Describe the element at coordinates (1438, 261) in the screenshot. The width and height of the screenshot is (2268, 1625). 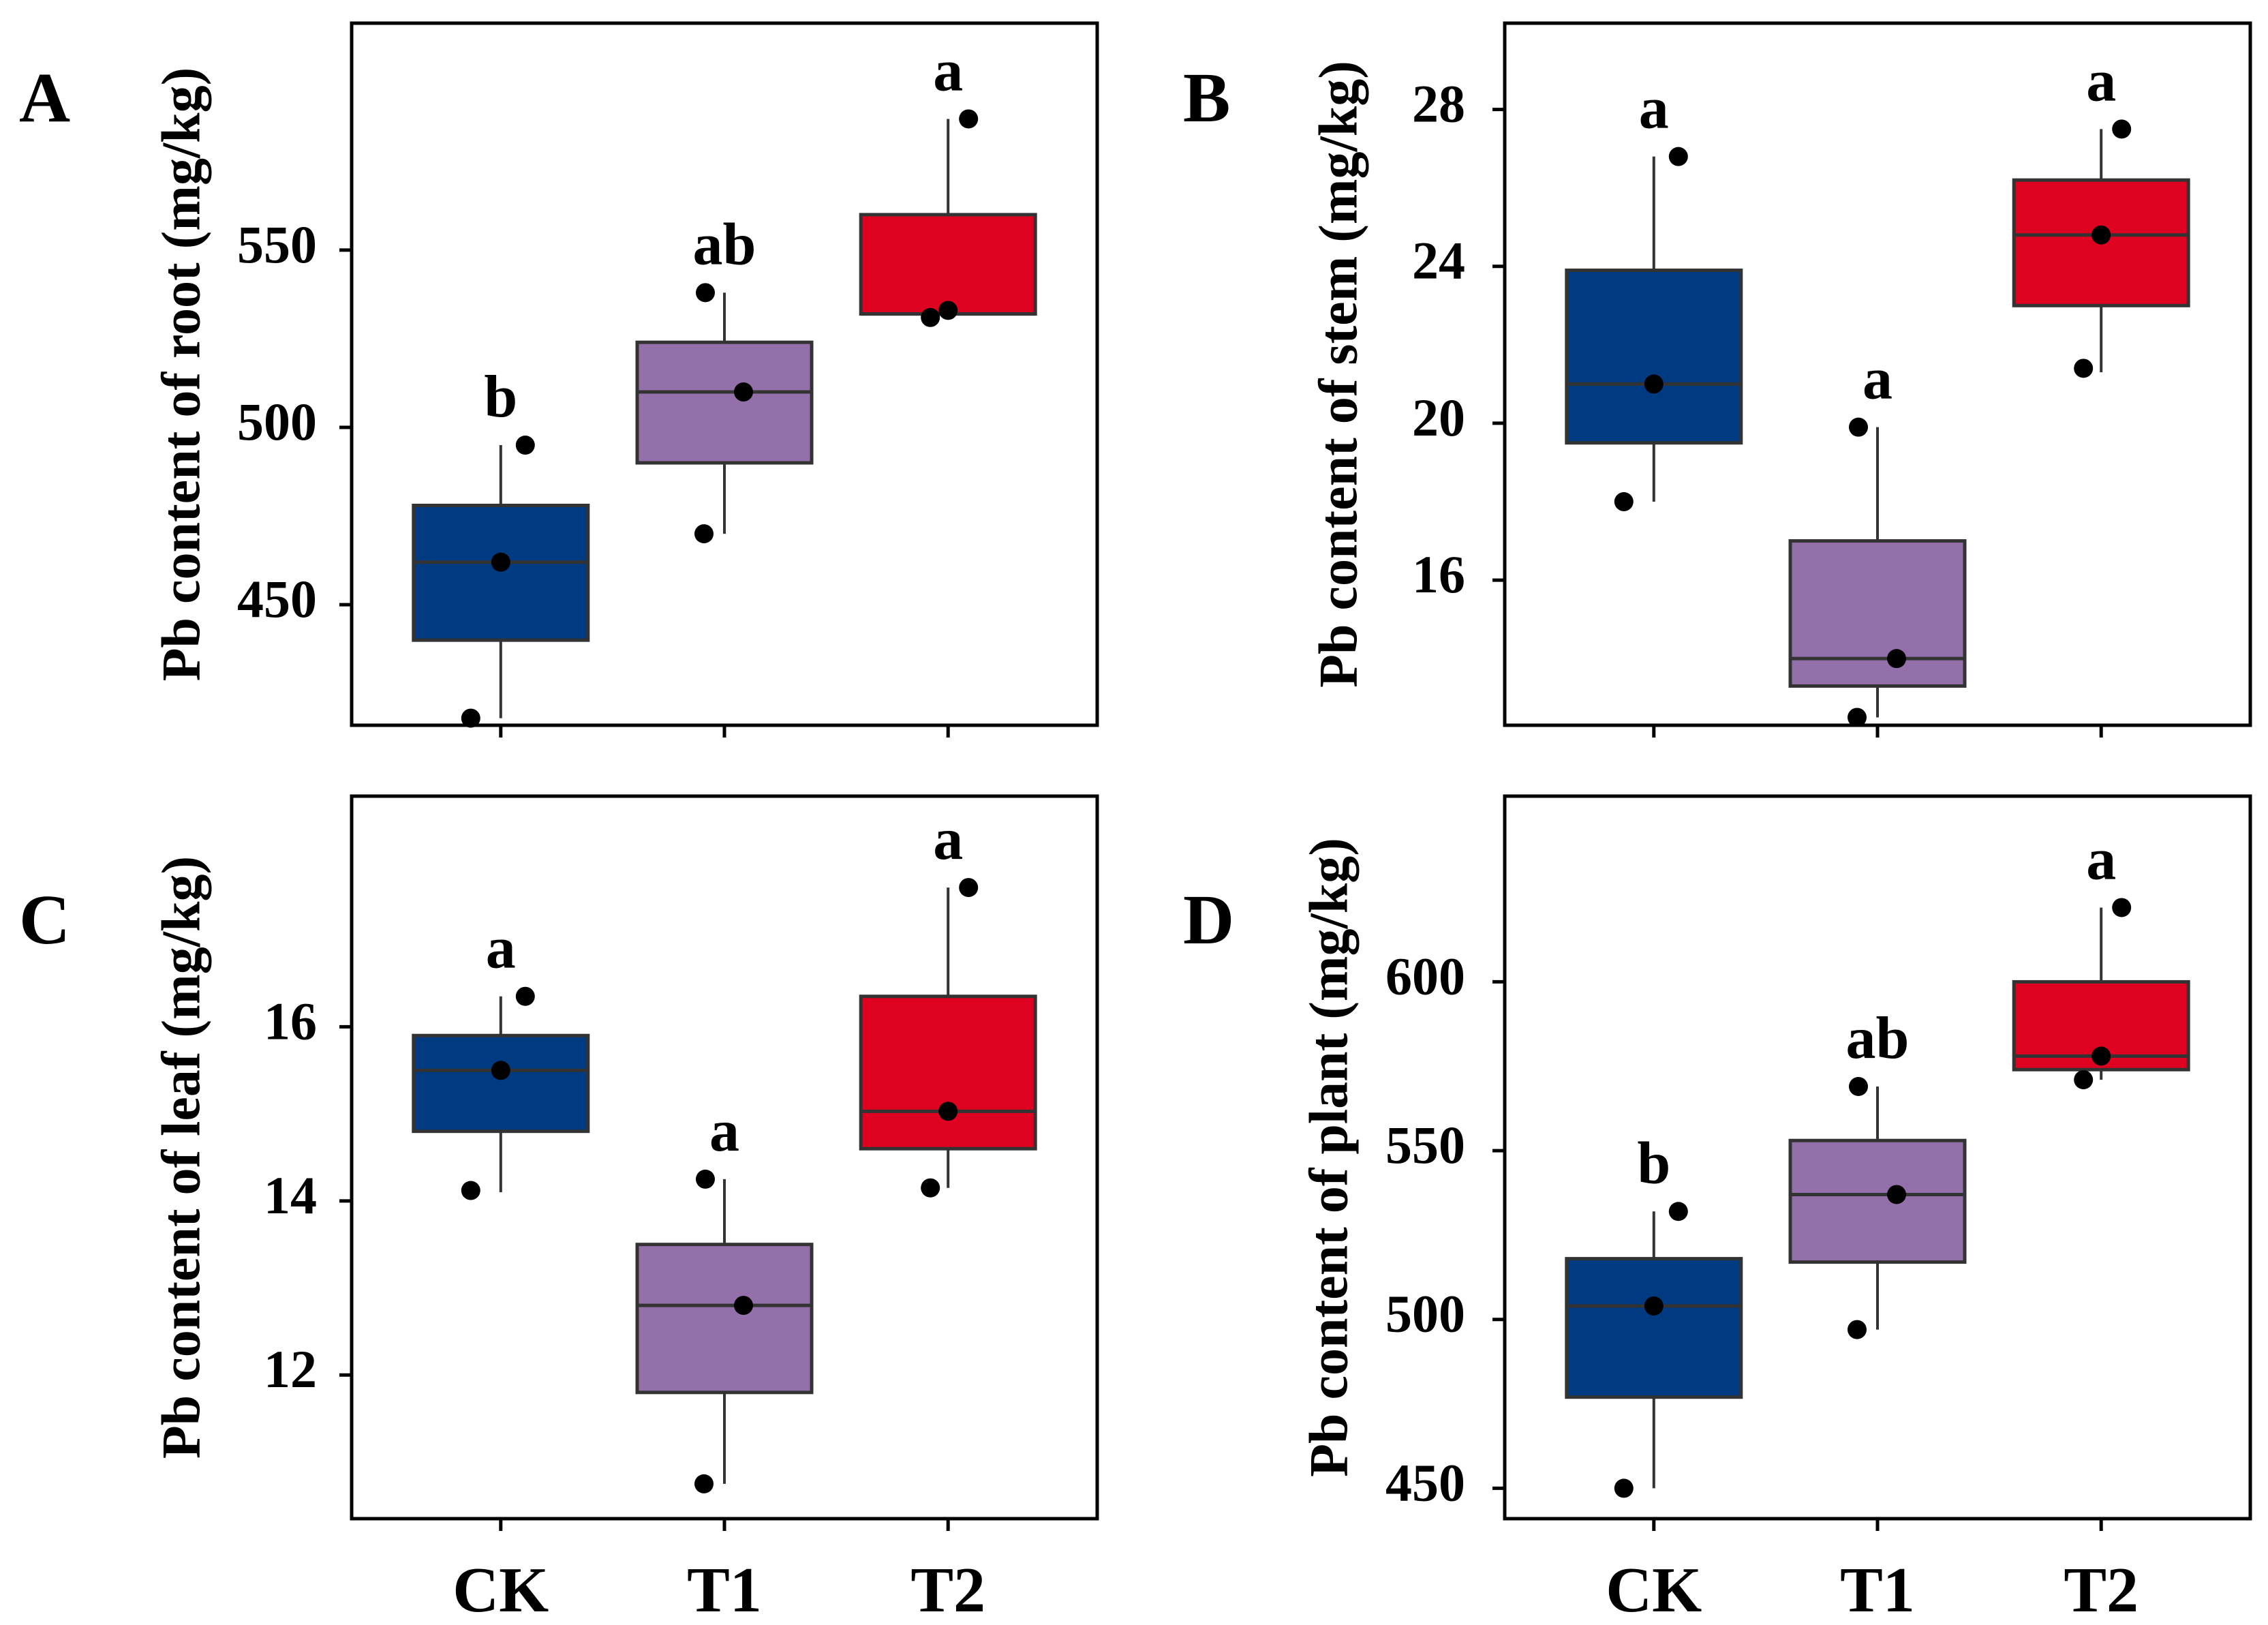
I see `y-tick-label: 24` at that location.